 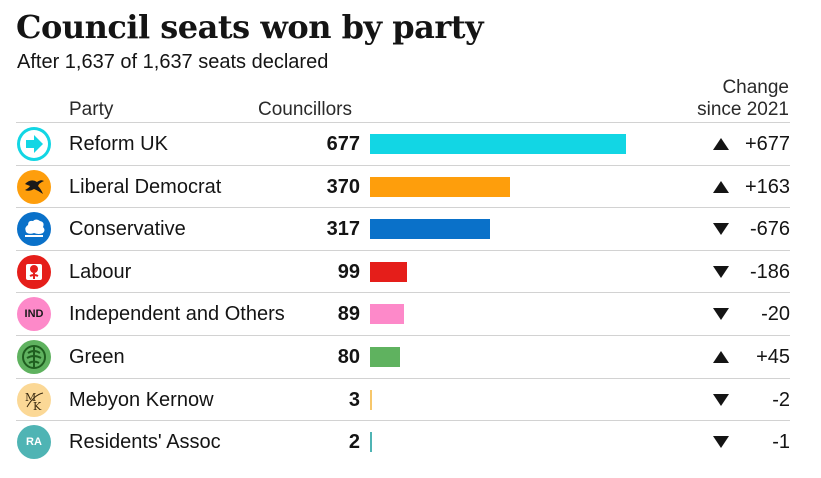 I want to click on residents-badge-icon: RA, so click(x=34, y=442).